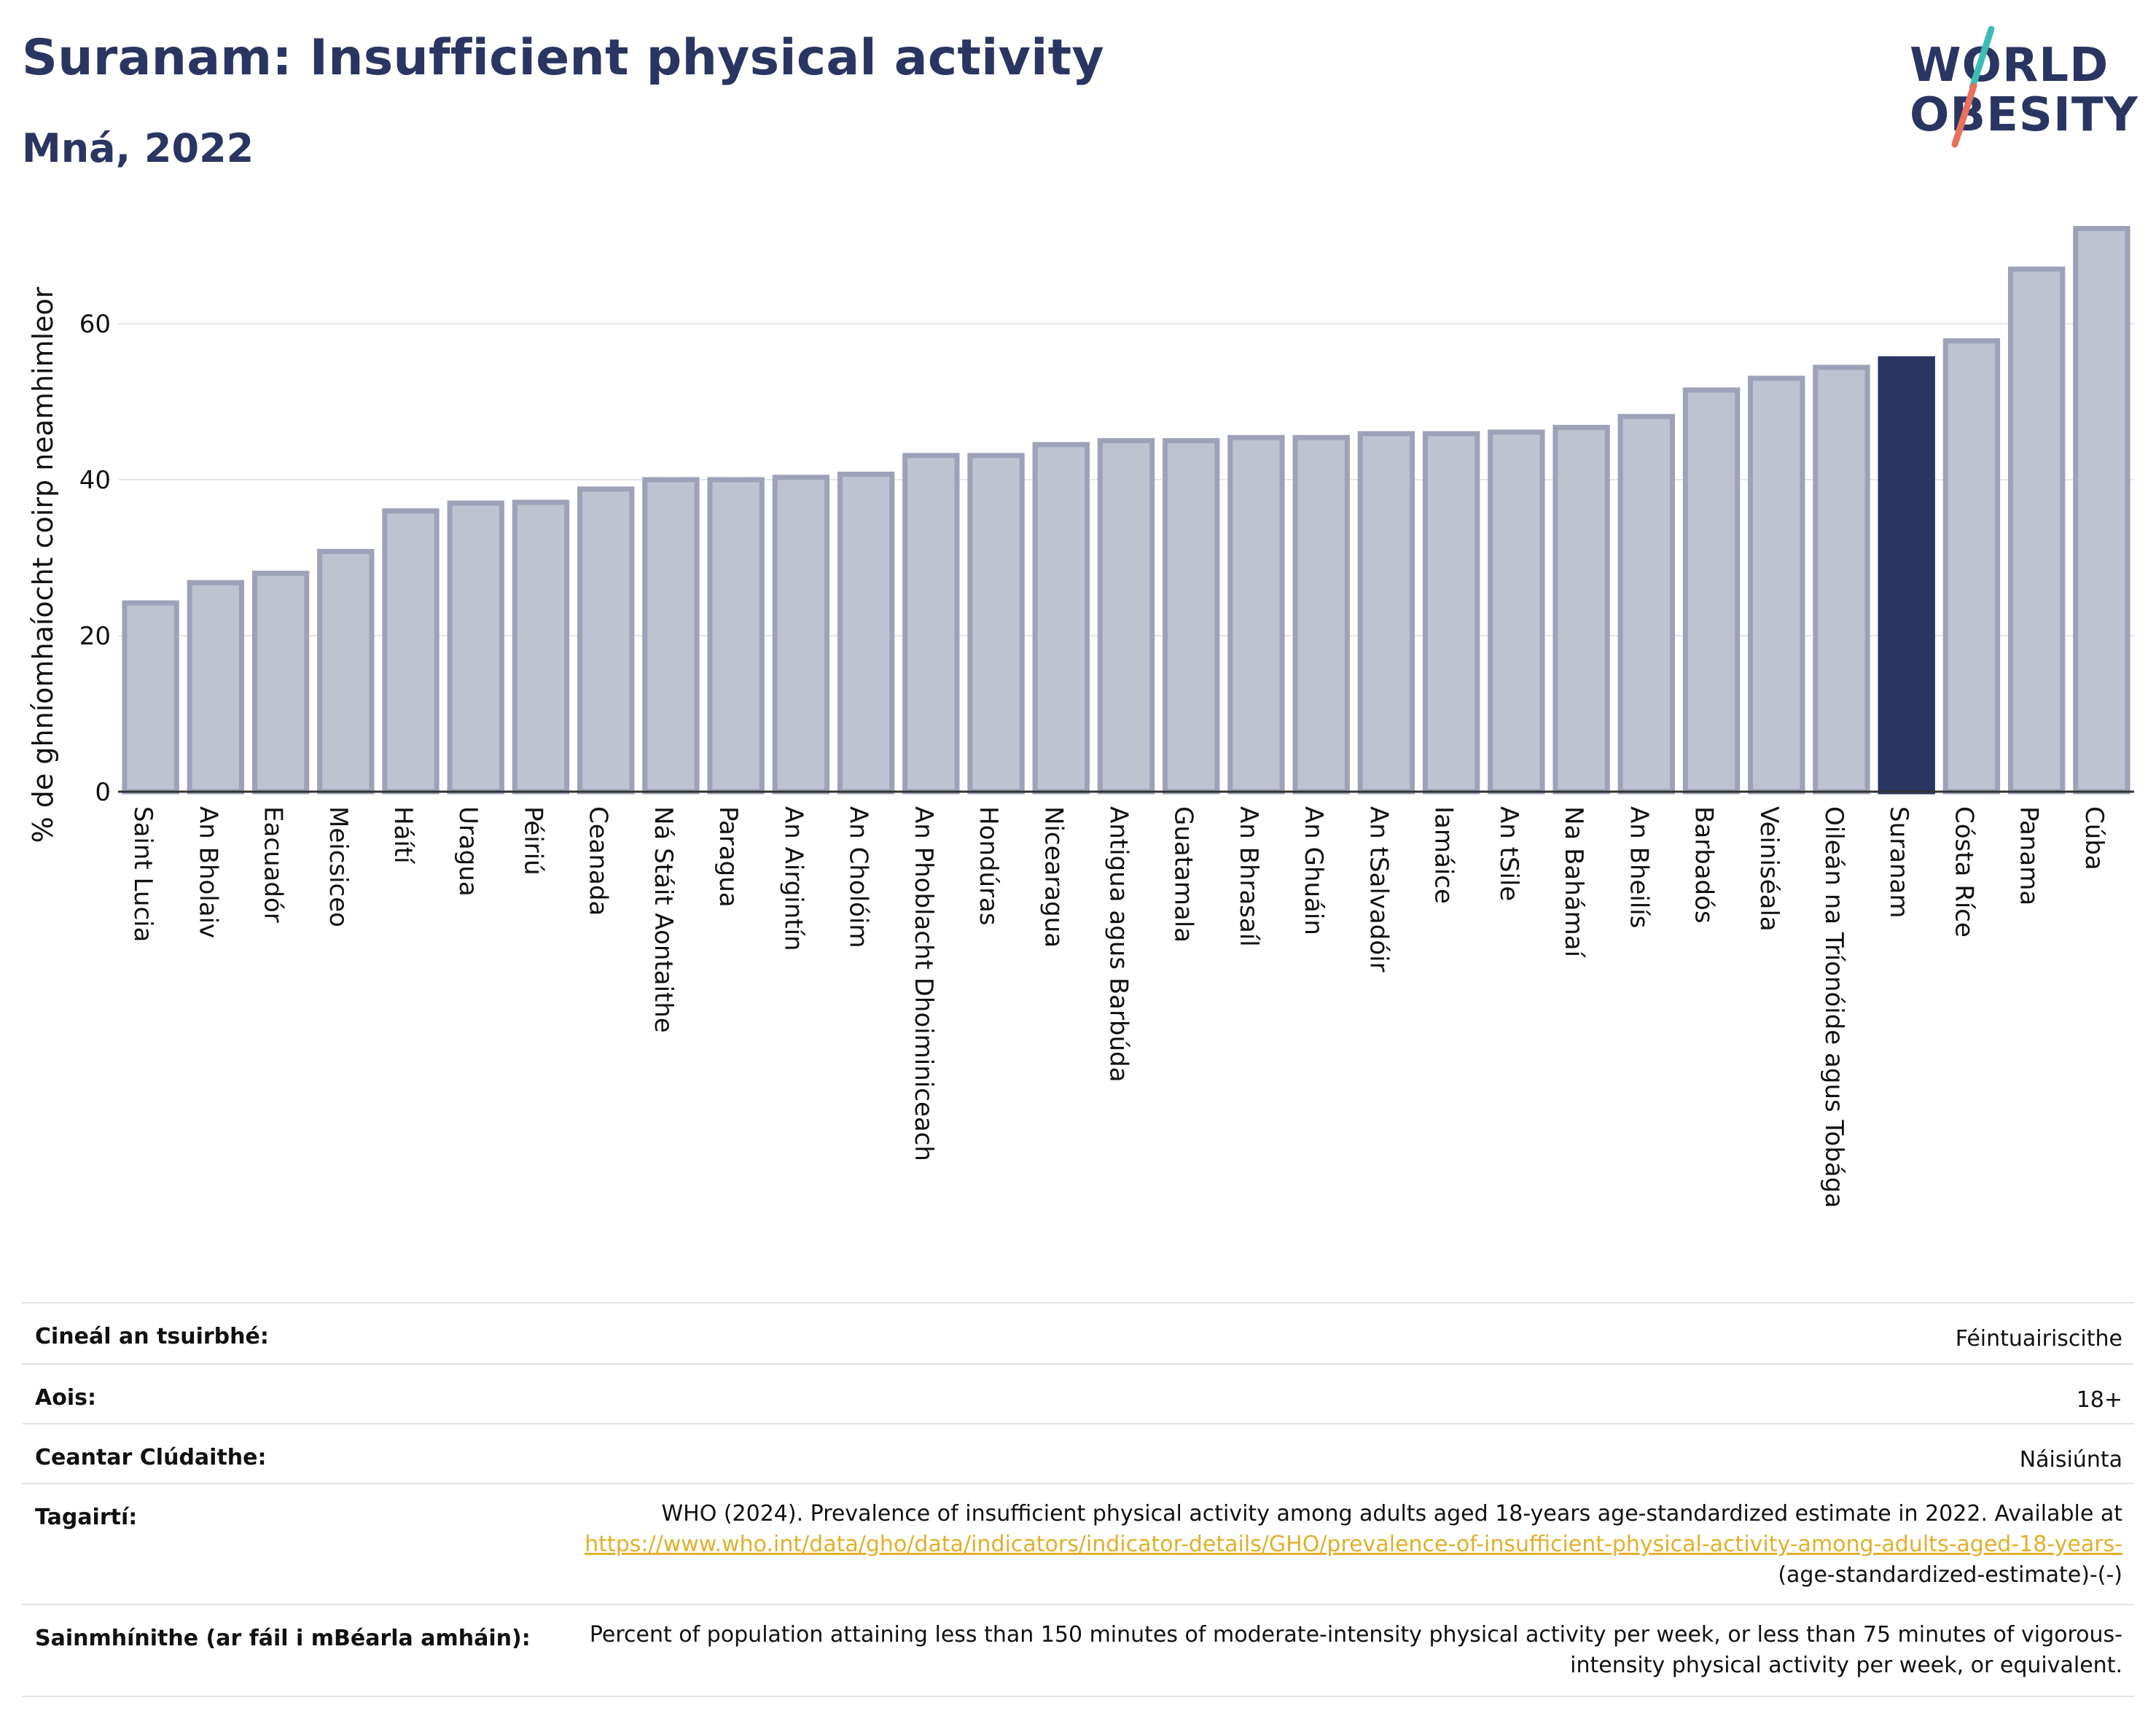 The image size is (2156, 1735). Describe the element at coordinates (1508, 853) in the screenshot. I see `x-tick-label: An tSile` at that location.